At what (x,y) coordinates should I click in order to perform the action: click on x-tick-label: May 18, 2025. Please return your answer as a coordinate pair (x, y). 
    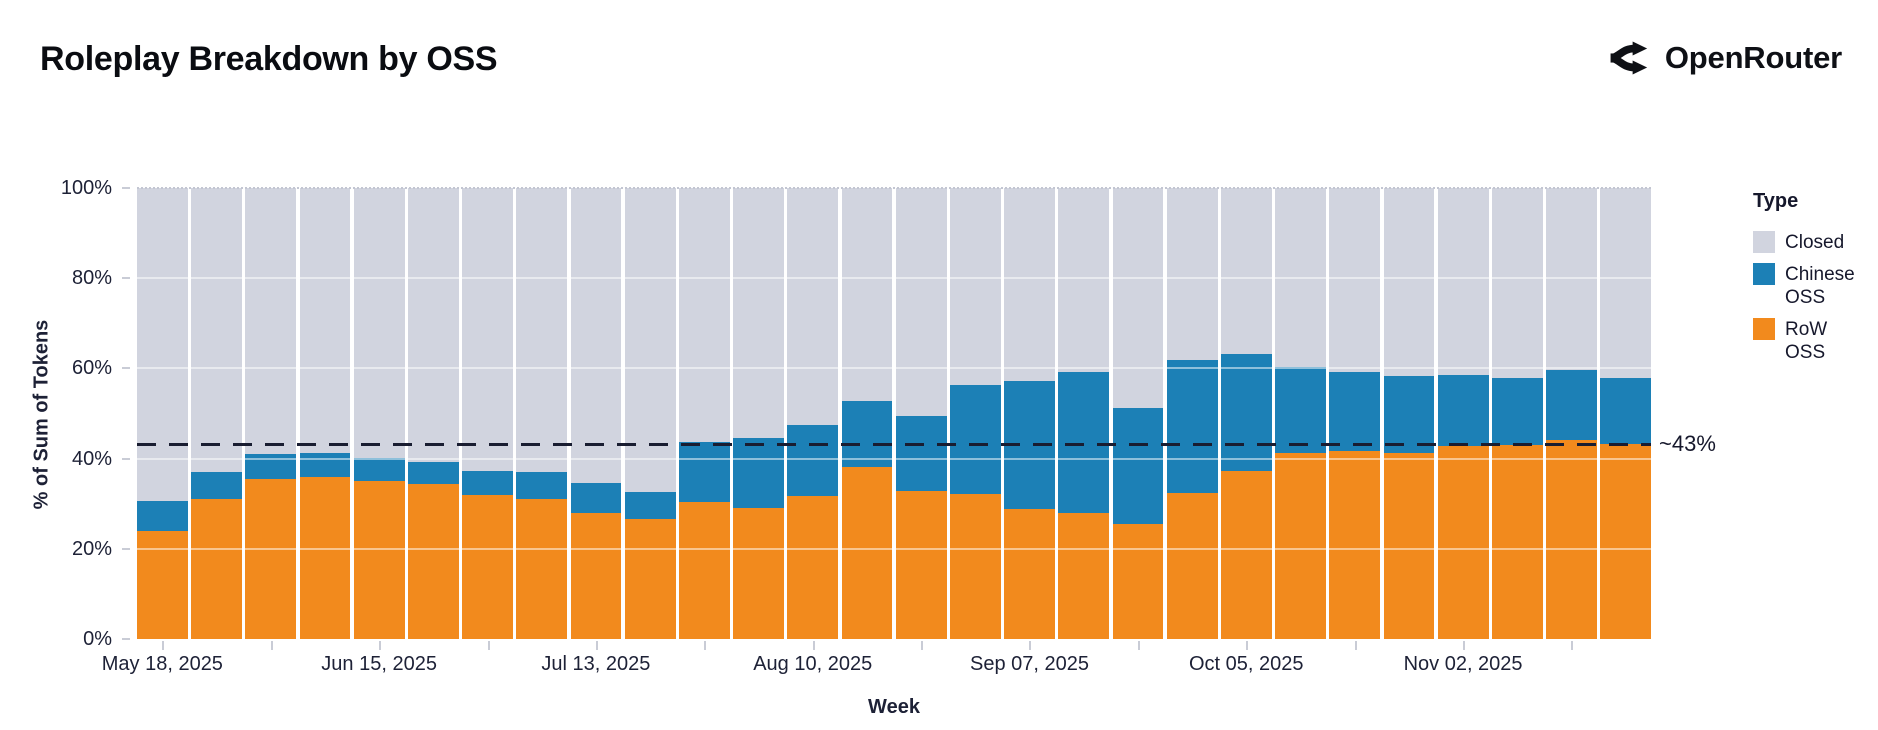
    Looking at the image, I should click on (162, 664).